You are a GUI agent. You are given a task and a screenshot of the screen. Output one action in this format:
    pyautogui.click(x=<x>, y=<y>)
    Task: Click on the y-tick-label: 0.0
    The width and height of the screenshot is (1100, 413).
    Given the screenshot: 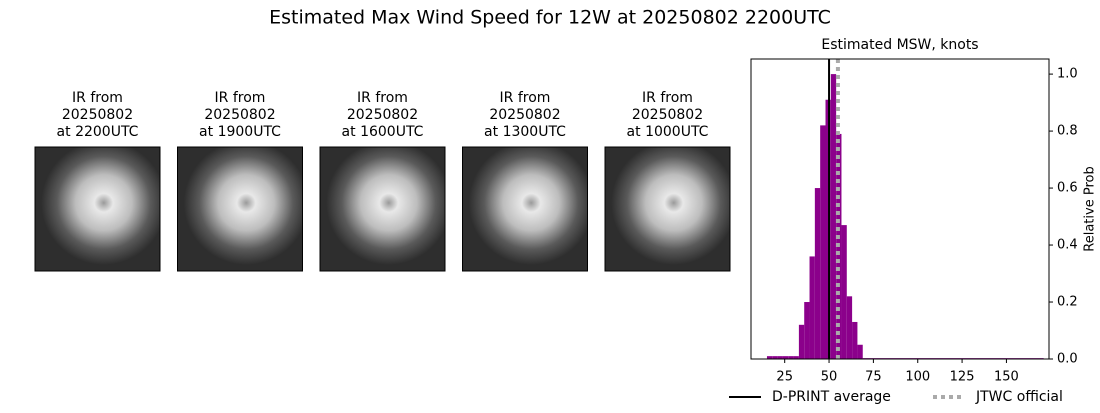 What is the action you would take?
    pyautogui.click(x=1067, y=359)
    